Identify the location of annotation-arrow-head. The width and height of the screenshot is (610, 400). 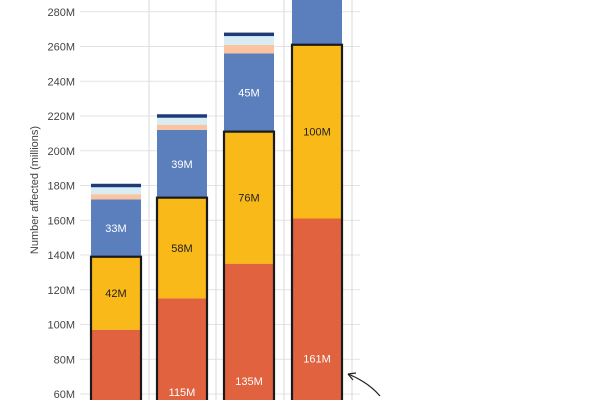
(352, 376).